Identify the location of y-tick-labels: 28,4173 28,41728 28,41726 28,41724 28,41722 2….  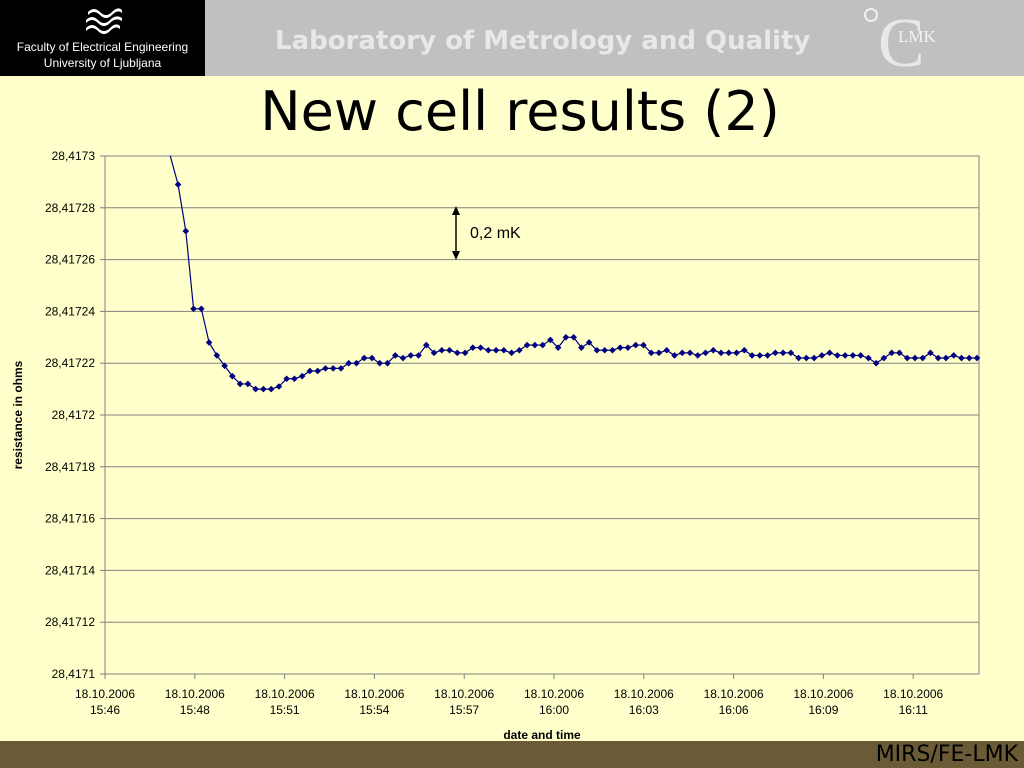
(75, 415).